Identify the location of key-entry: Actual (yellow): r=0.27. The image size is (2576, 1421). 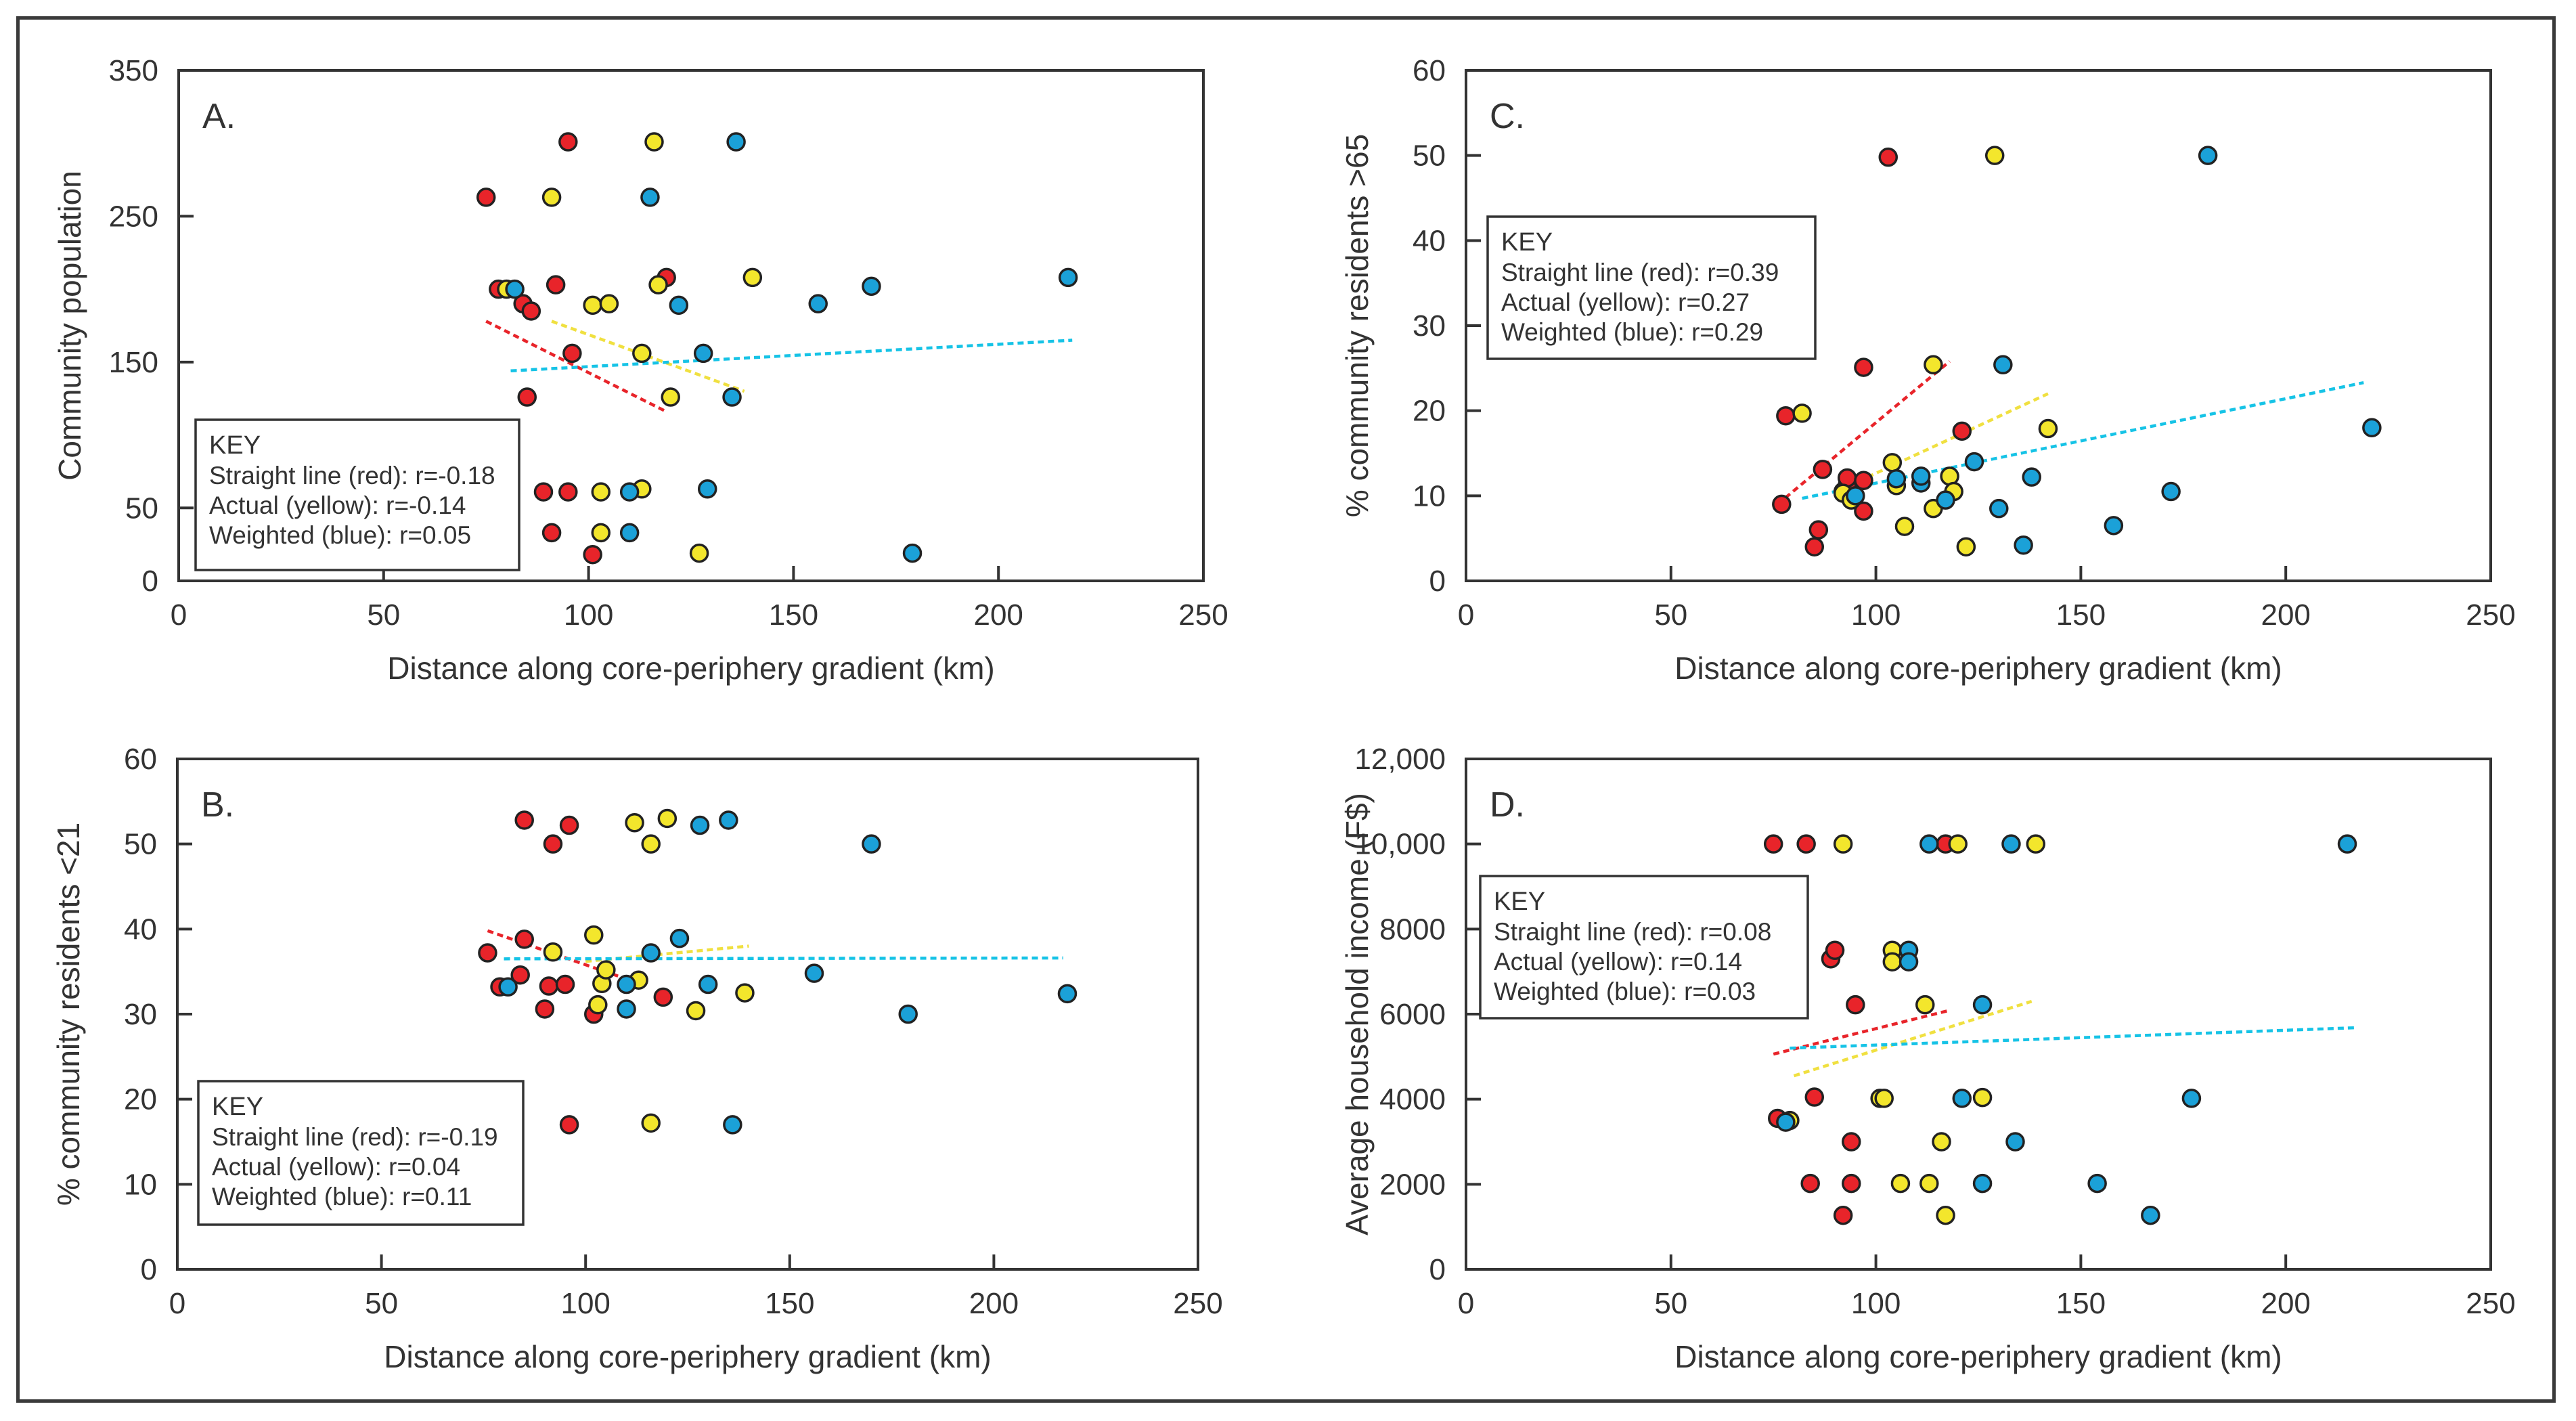
(1625, 302).